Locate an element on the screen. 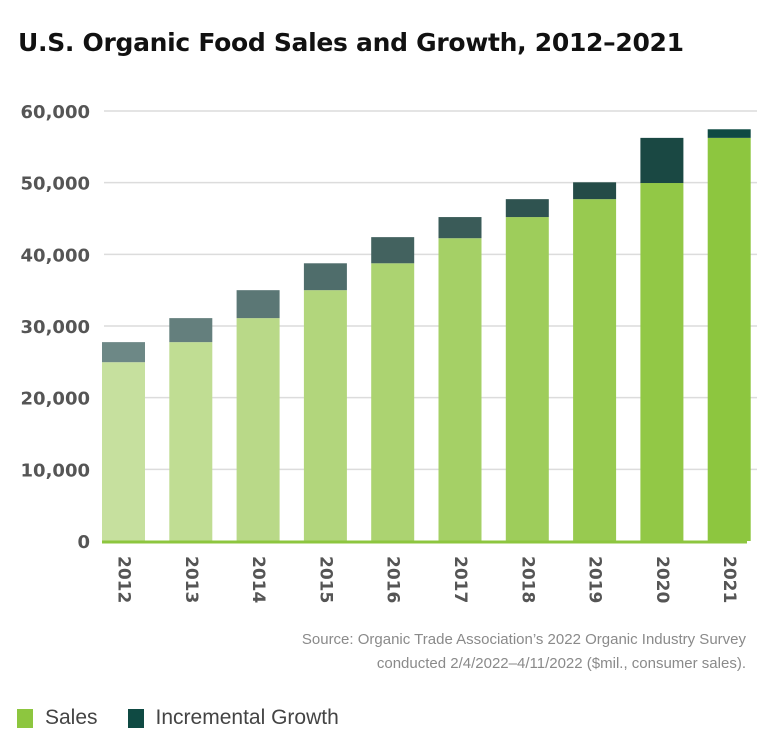  x-tick-label: 2014 is located at coordinates (258, 579).